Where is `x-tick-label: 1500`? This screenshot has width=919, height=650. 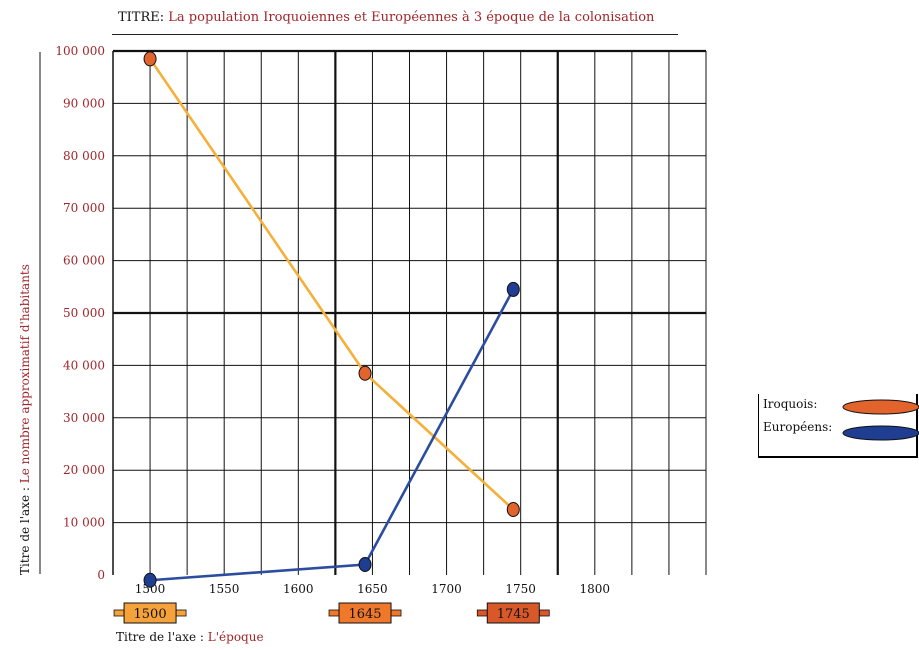 x-tick-label: 1500 is located at coordinates (150, 589).